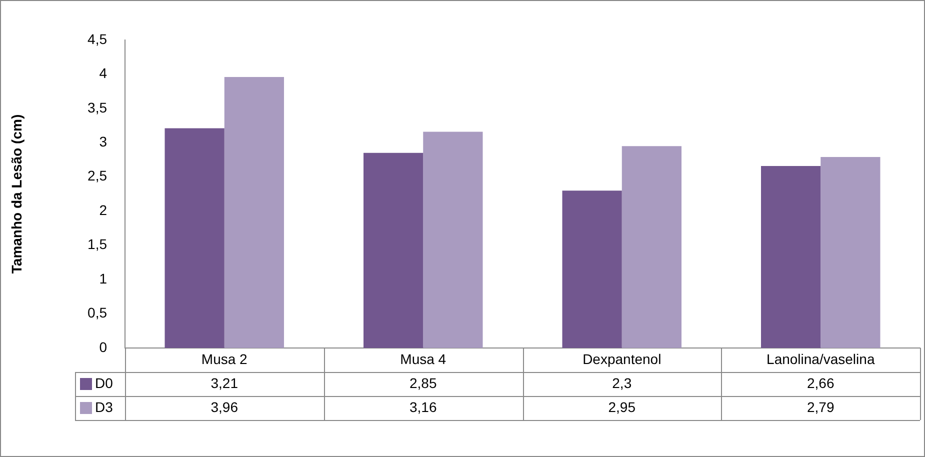 Image resolution: width=925 pixels, height=457 pixels. What do you see at coordinates (104, 382) in the screenshot?
I see `legend-label: D0` at bounding box center [104, 382].